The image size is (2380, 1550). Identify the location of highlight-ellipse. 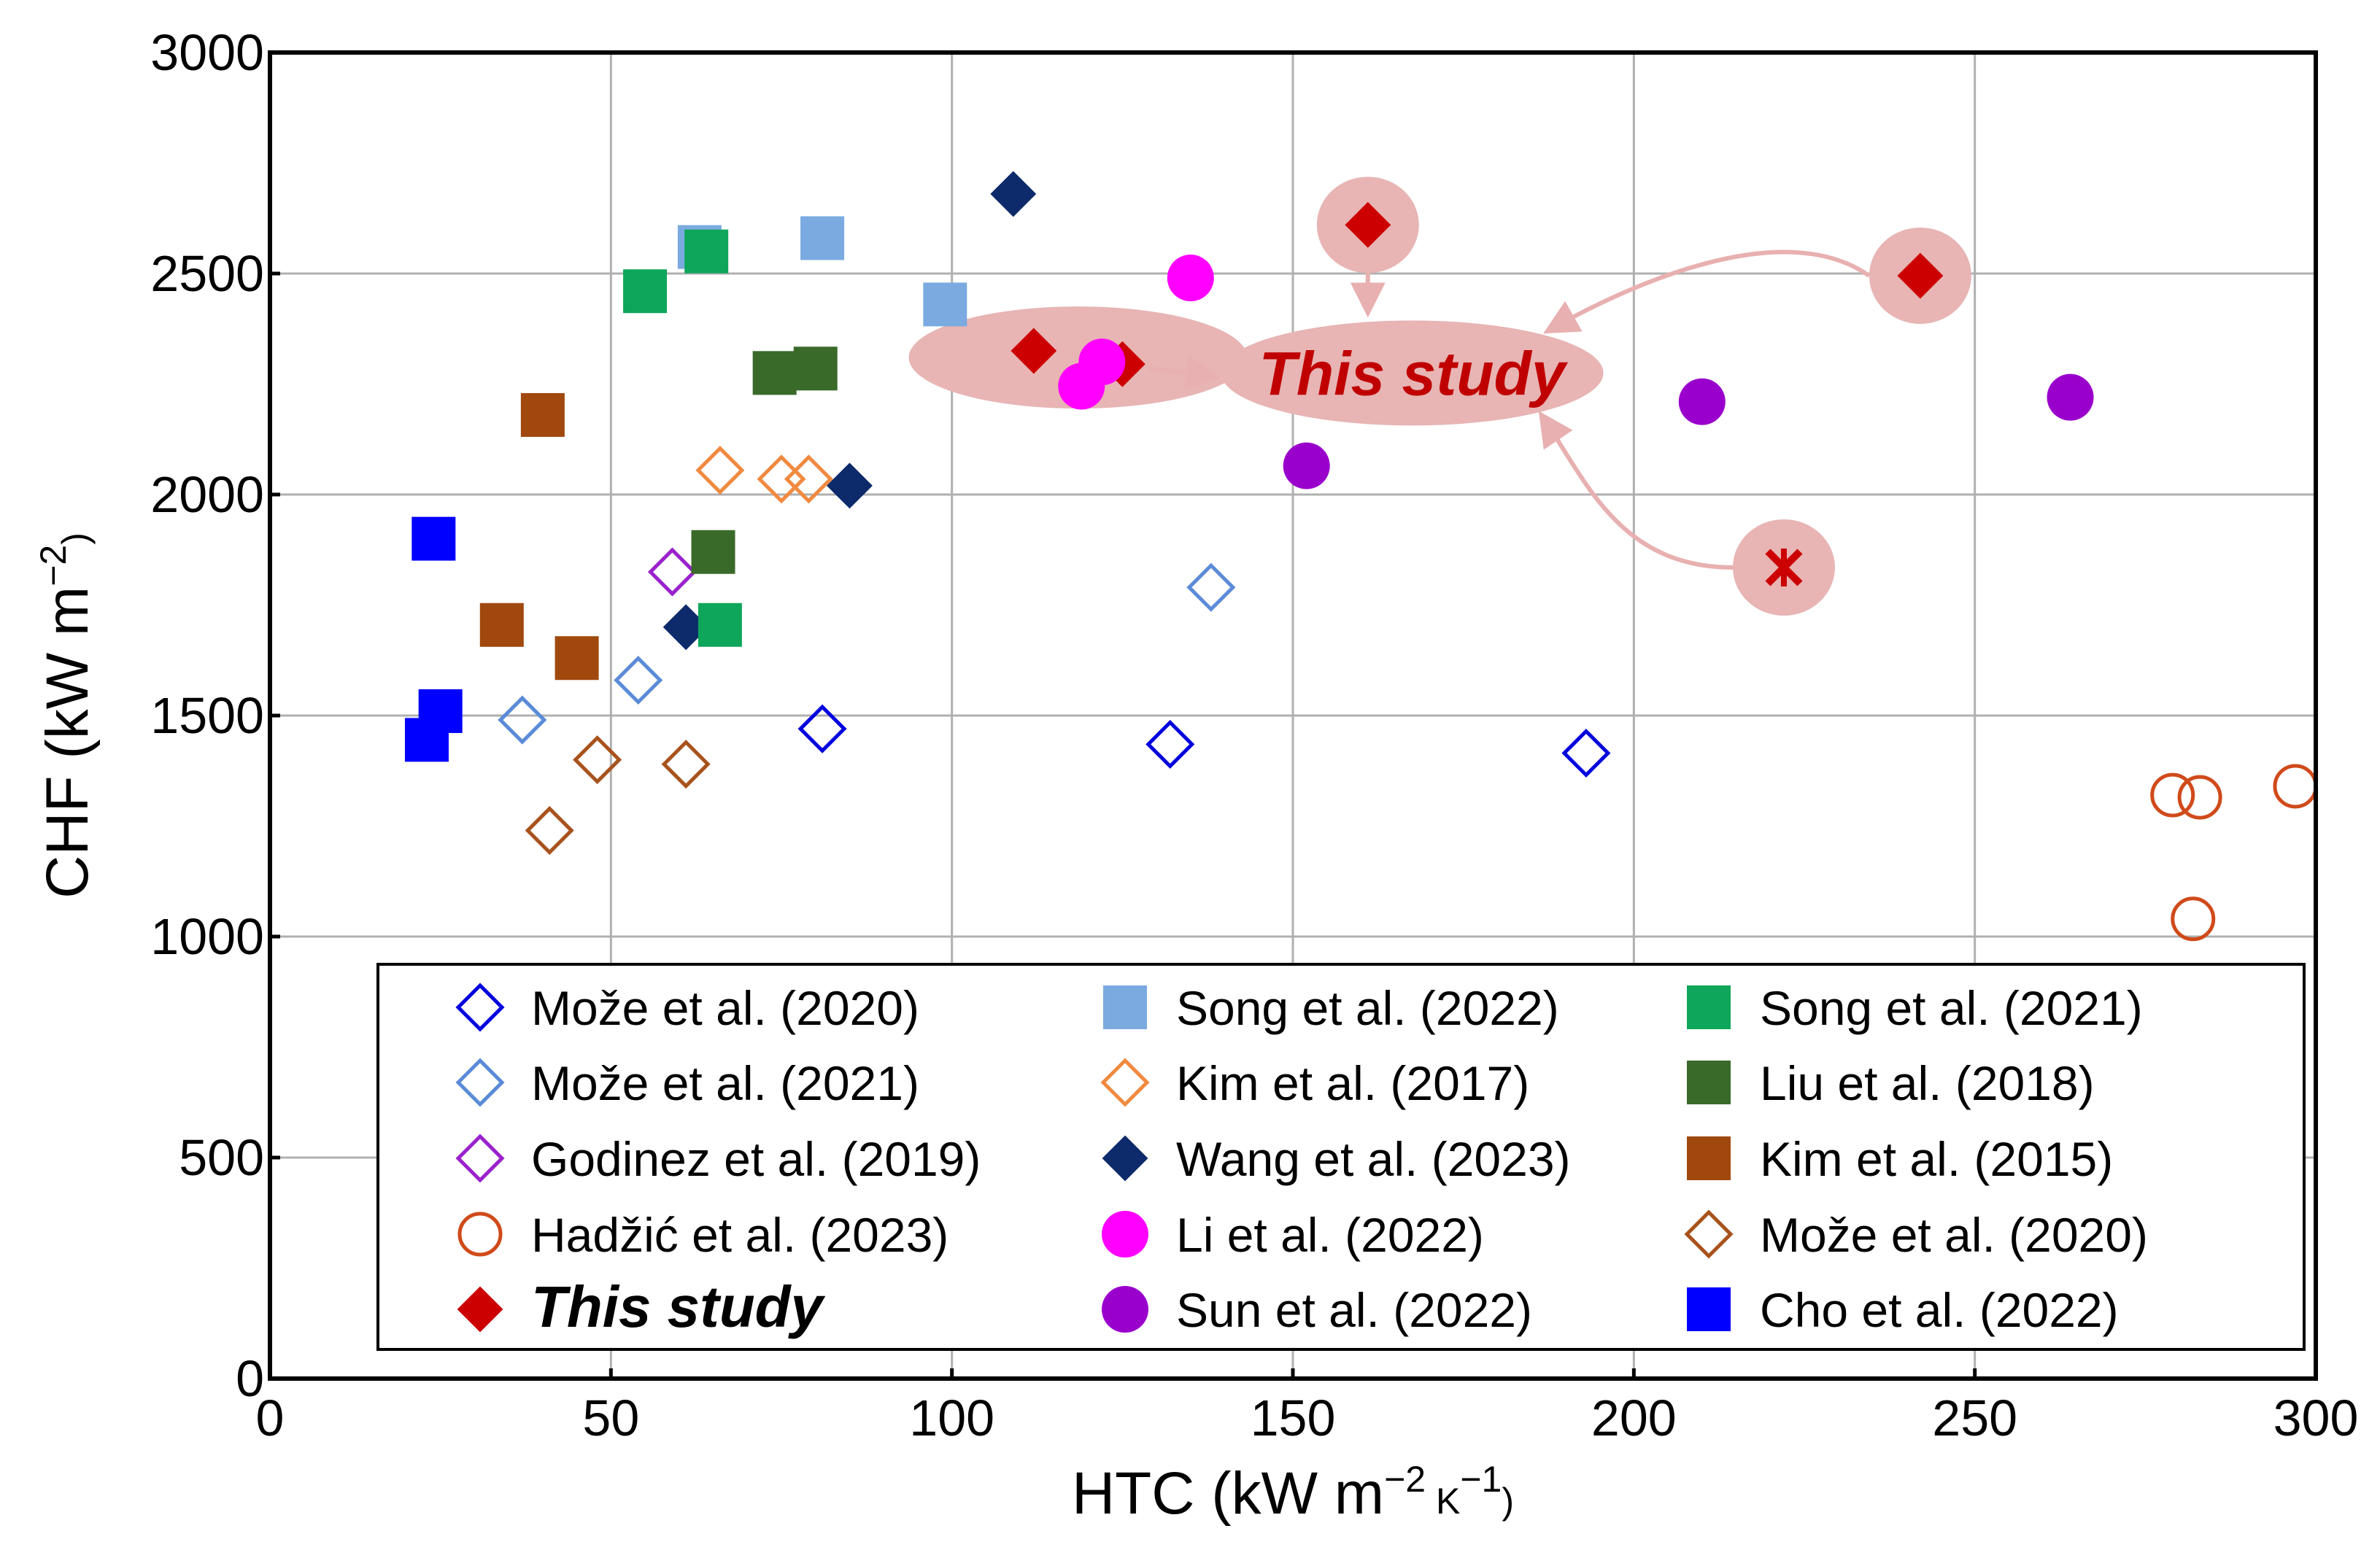
(1078, 357).